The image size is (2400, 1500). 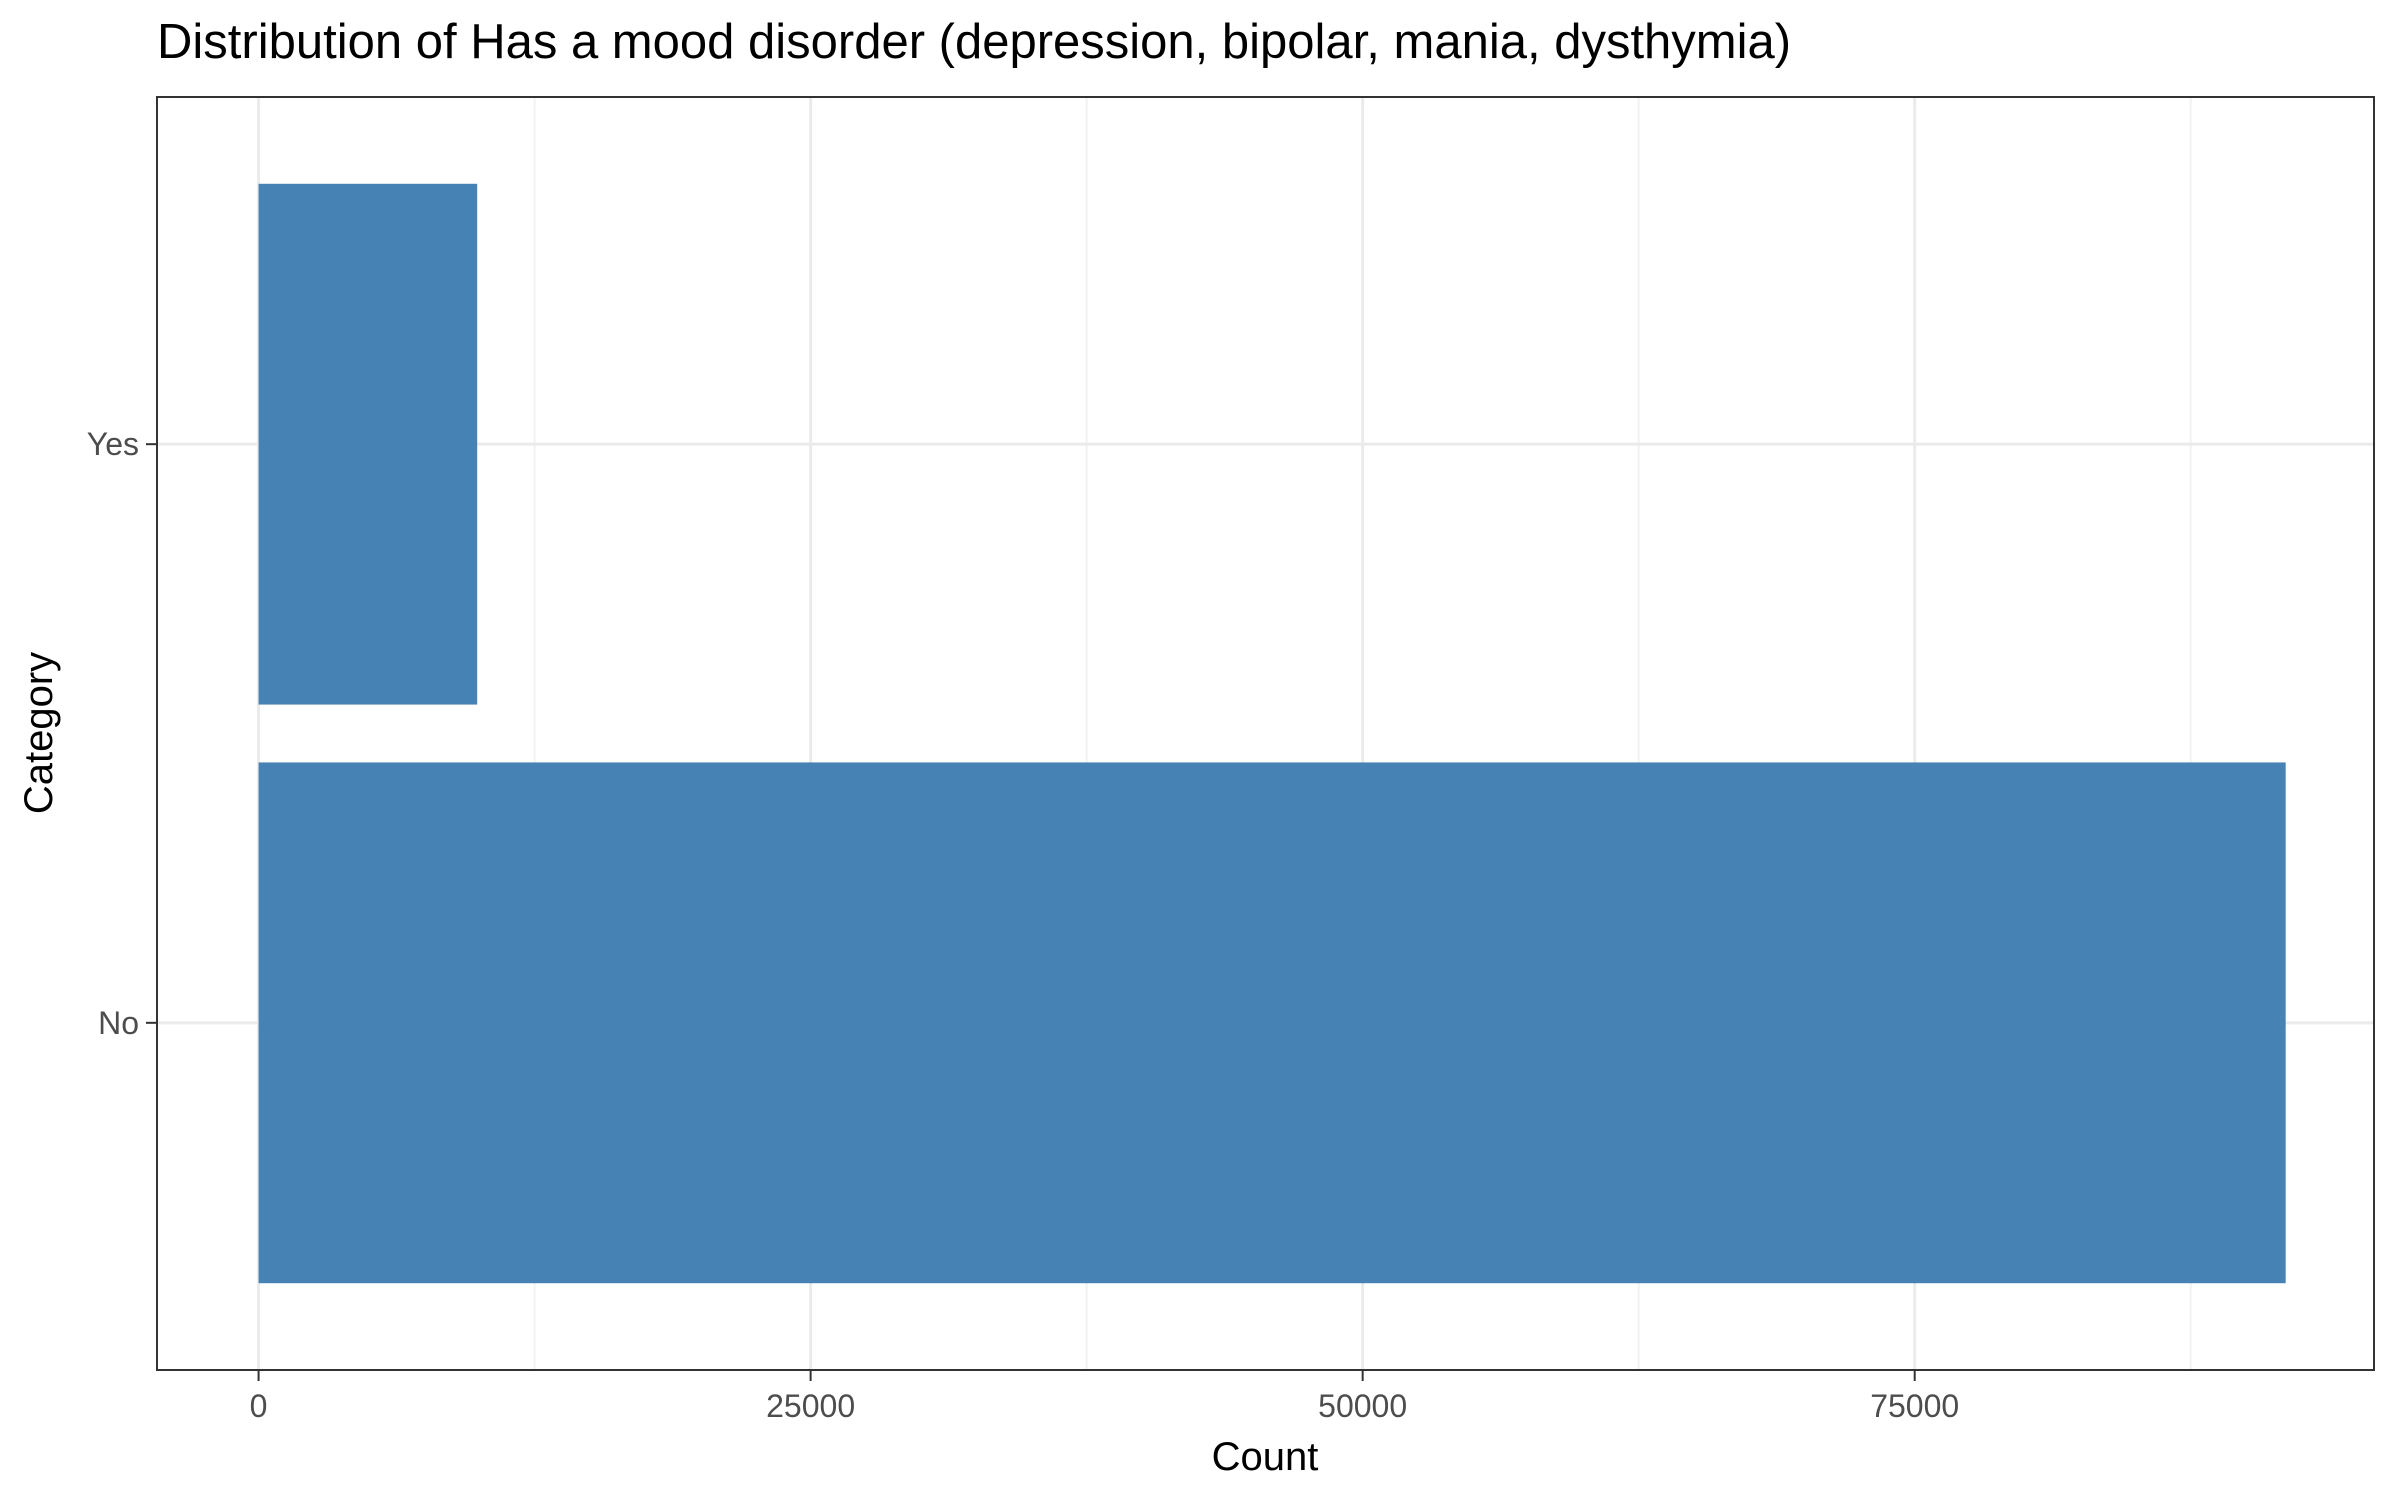 I want to click on y-tick-label: No, so click(x=118, y=1023).